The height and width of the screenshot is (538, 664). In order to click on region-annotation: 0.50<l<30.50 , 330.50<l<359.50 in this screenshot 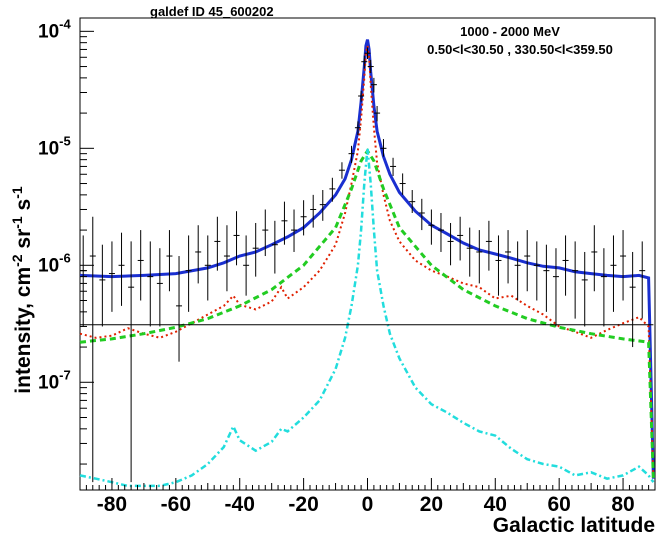, I will do `click(520, 49)`.